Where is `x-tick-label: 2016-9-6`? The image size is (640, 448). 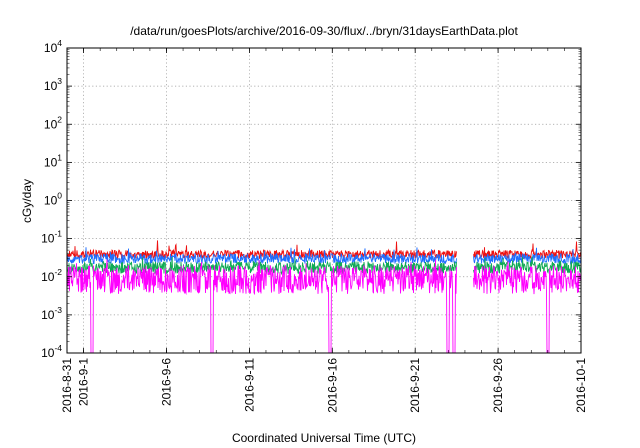 x-tick-label: 2016-9-6 is located at coordinates (167, 382).